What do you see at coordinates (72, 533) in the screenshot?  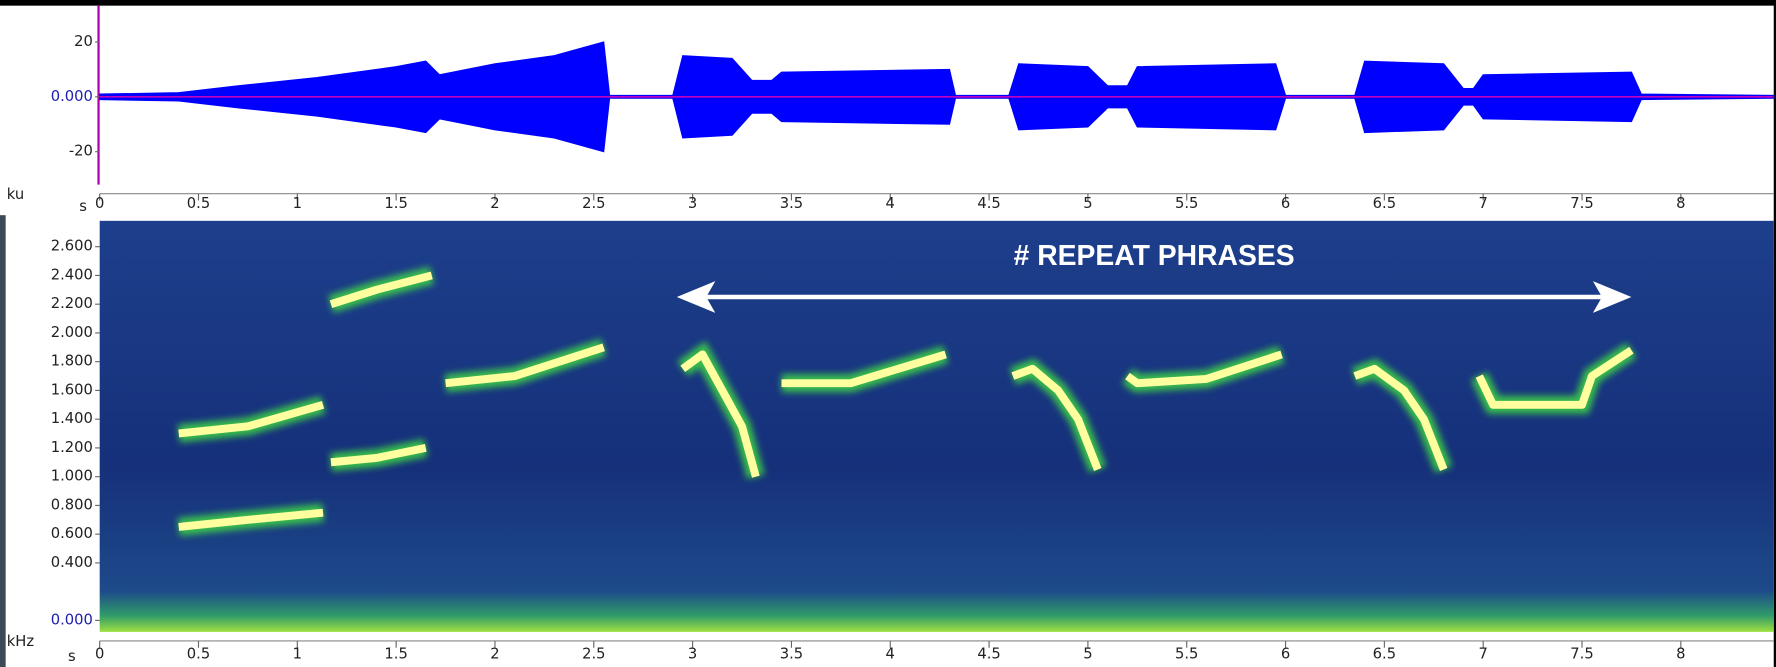 I see `y-tick-label: 0.600` at bounding box center [72, 533].